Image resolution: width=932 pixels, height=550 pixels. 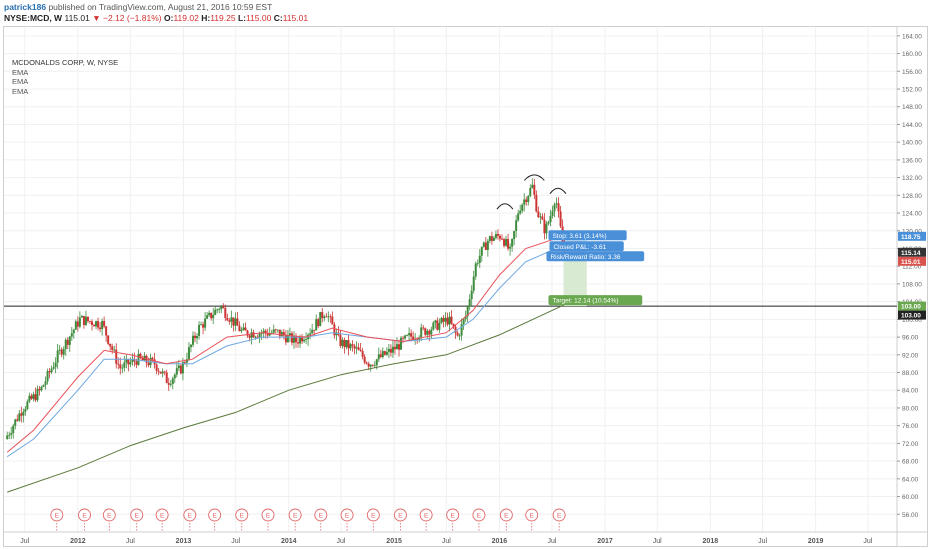 I want to click on closed-pl-label: Closed P&L: -3.61, so click(x=586, y=246).